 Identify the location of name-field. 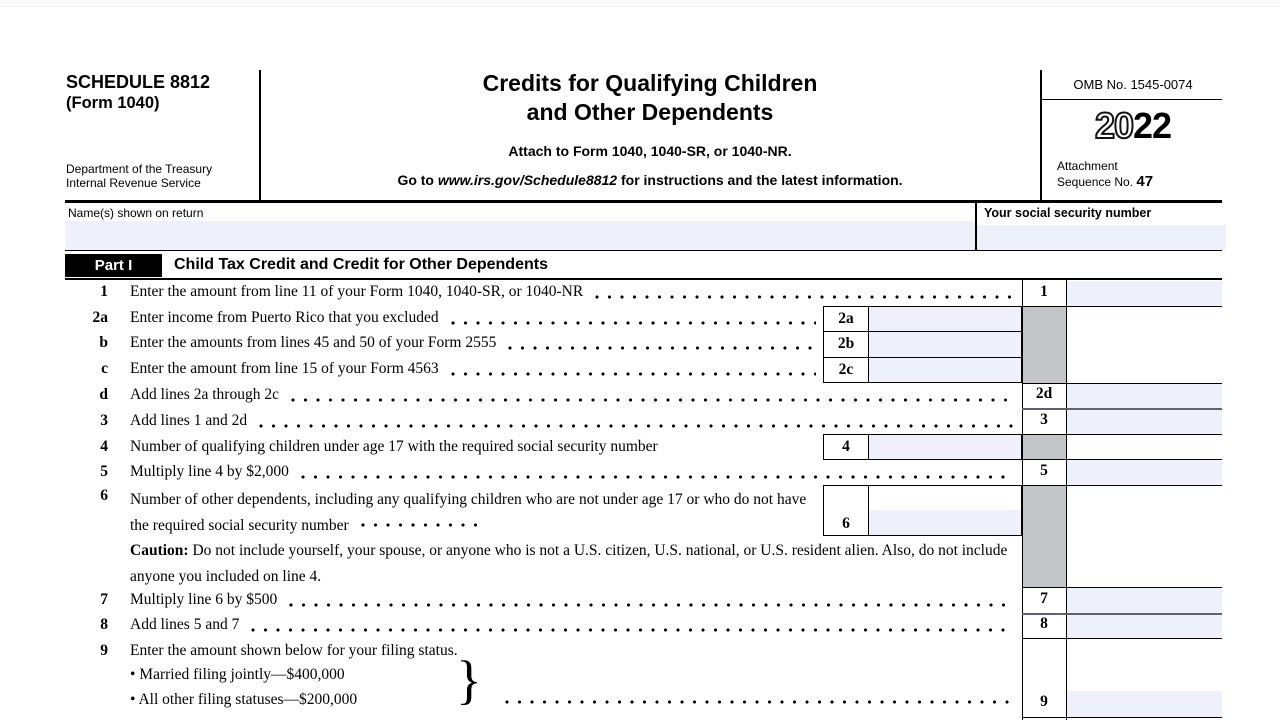
(521, 235).